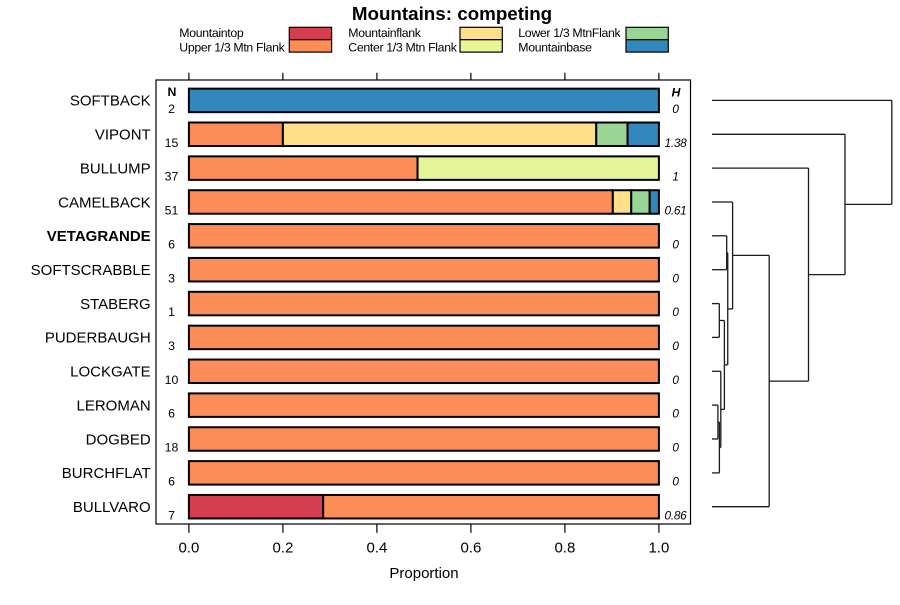 Image resolution: width=900 pixels, height=605 pixels. Describe the element at coordinates (110, 101) in the screenshot. I see `svg-text: SOFTBACK` at that location.